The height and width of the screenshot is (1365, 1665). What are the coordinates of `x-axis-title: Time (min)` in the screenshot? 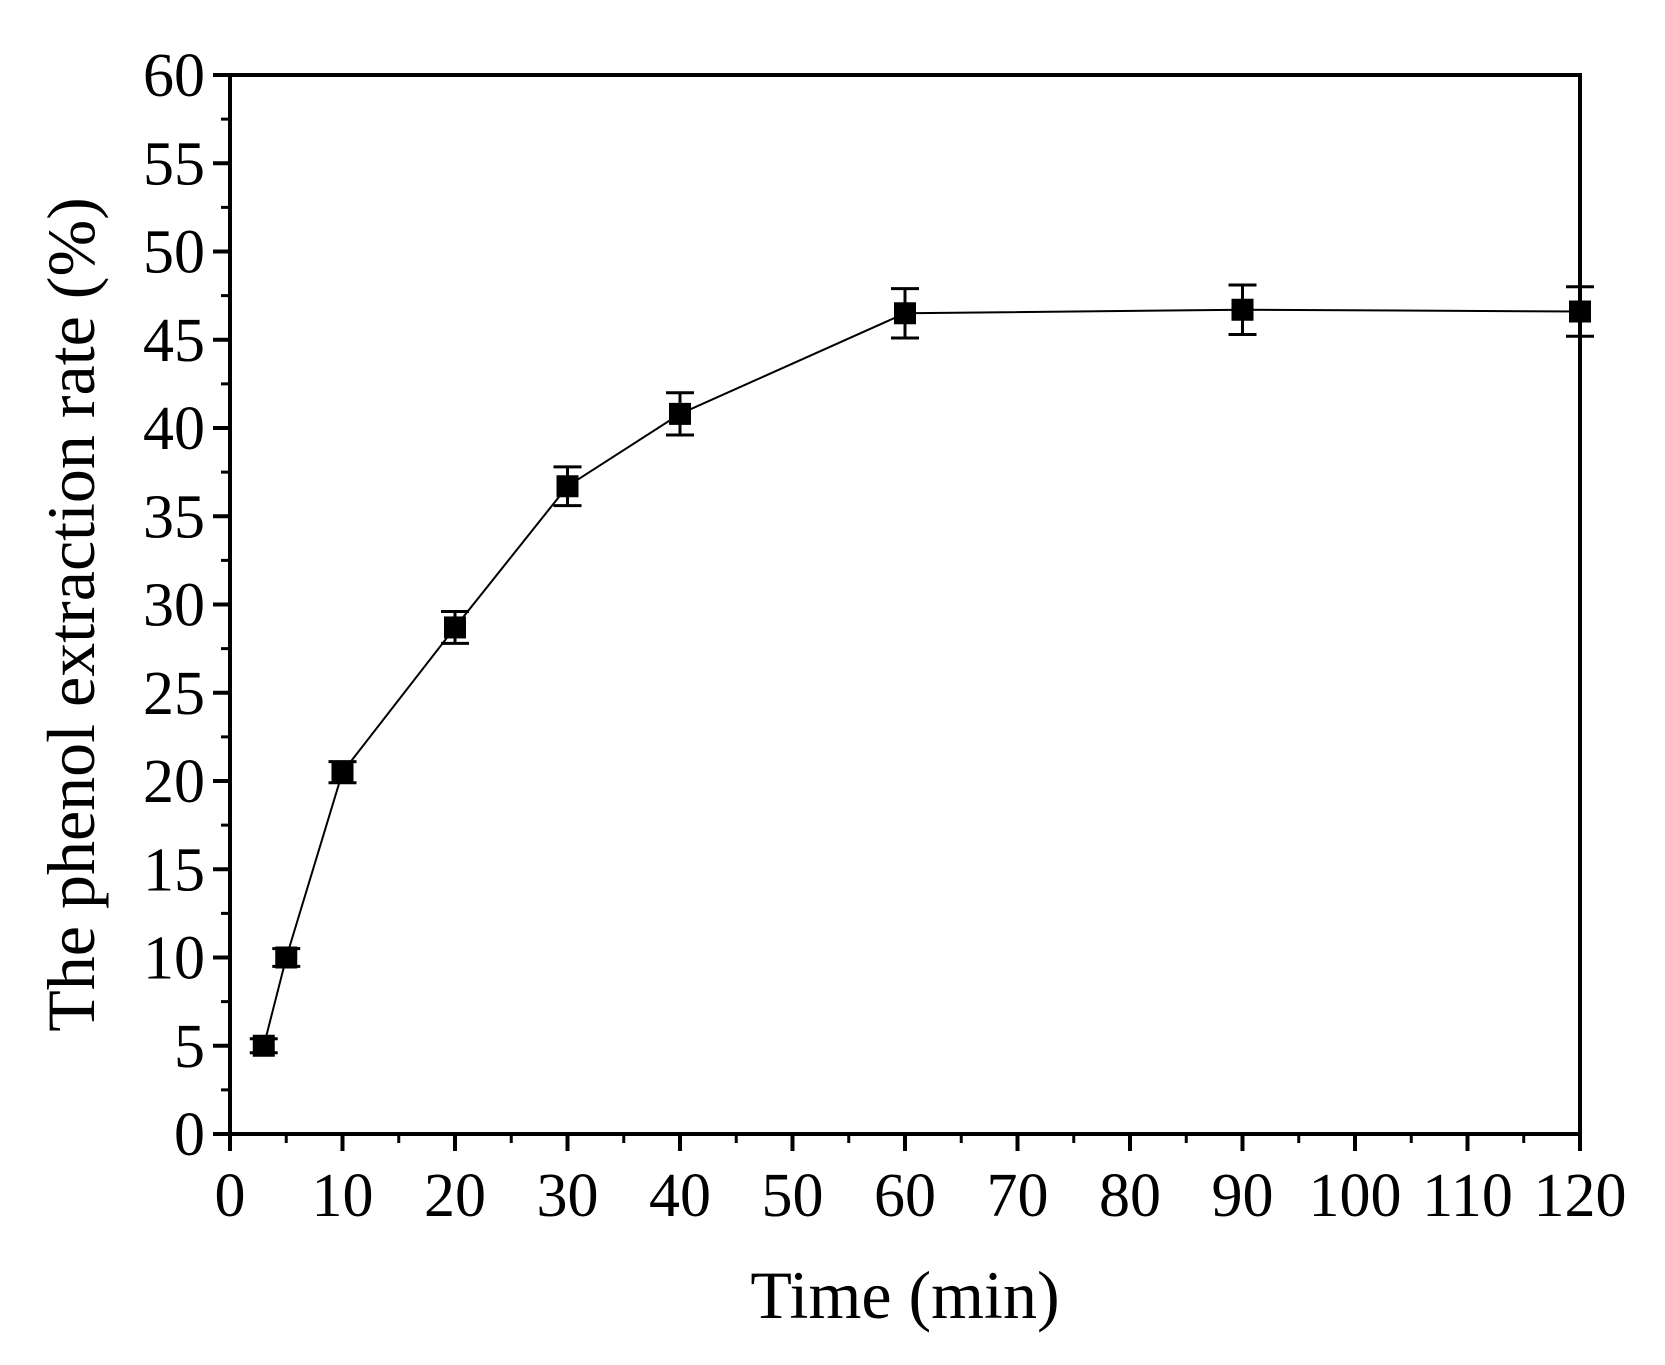 It's located at (904, 1295).